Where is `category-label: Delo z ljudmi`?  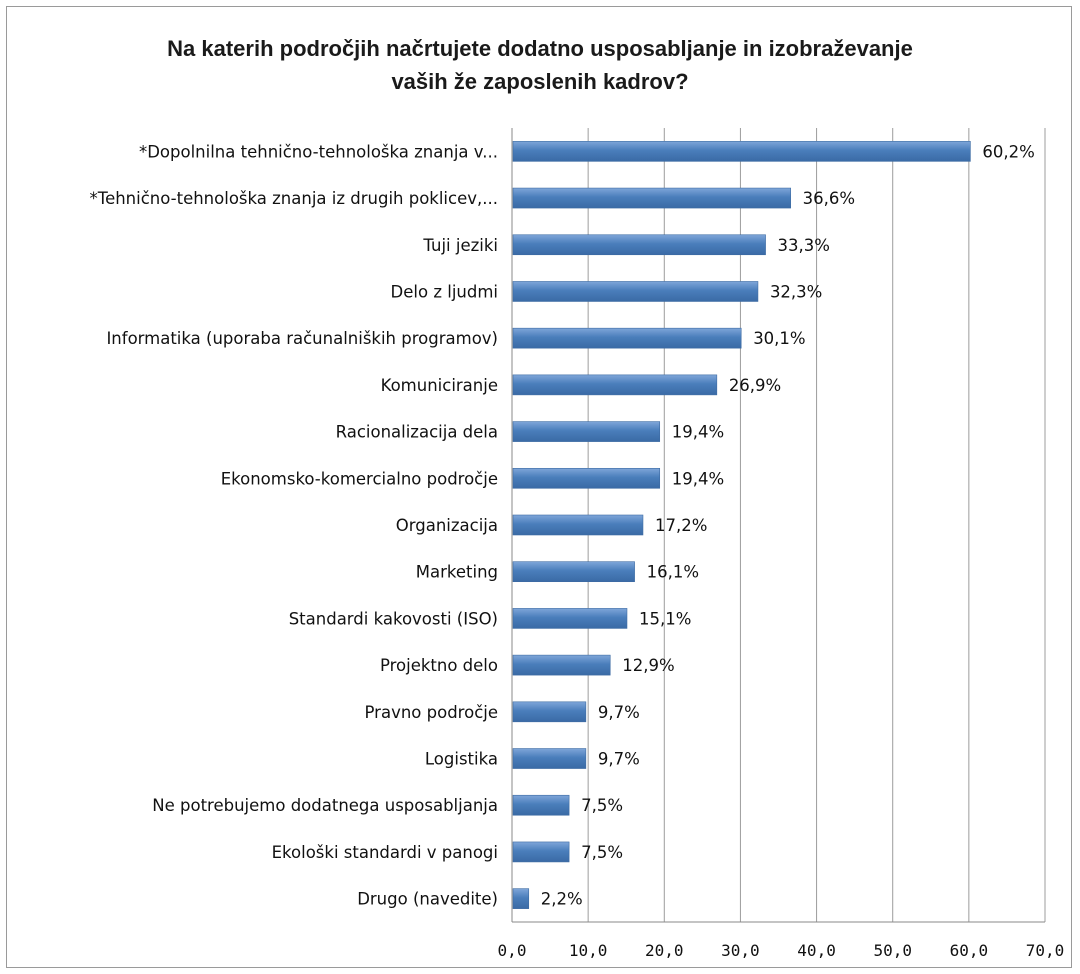
category-label: Delo z ljudmi is located at coordinates (444, 291).